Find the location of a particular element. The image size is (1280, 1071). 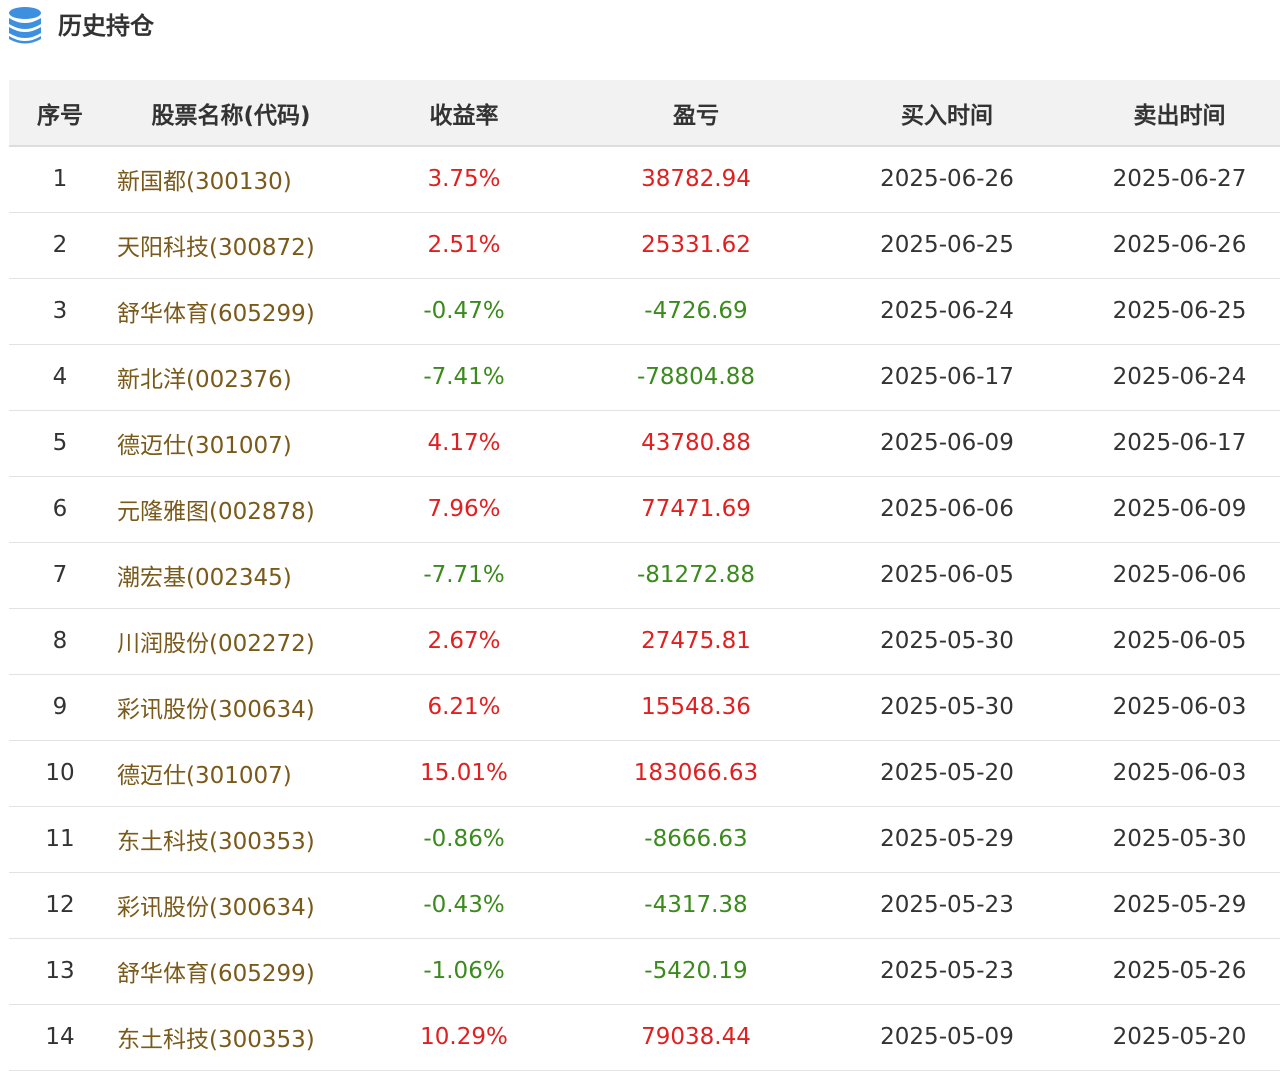

row-index: 7 is located at coordinates (60, 575).